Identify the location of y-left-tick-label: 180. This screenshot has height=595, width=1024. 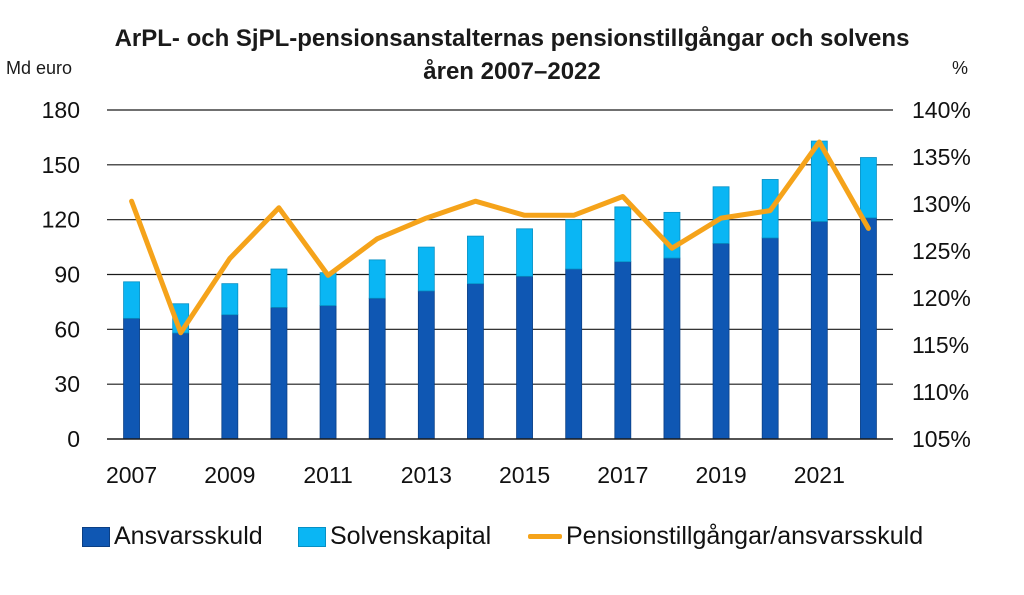
(61, 110).